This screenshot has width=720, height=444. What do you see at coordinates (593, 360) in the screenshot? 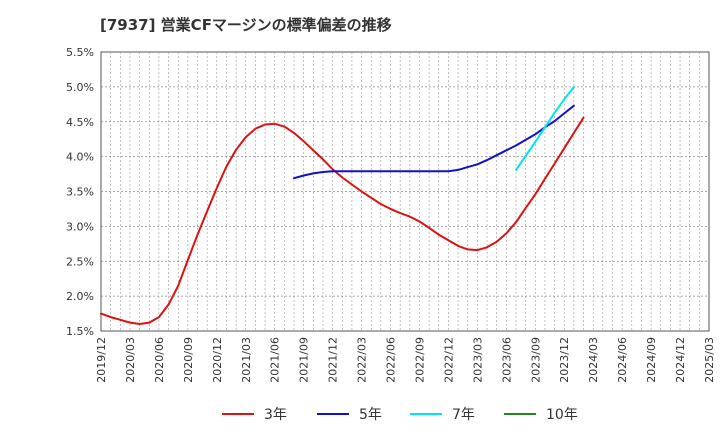
I see `x-tick-label: 2024/03` at bounding box center [593, 360].